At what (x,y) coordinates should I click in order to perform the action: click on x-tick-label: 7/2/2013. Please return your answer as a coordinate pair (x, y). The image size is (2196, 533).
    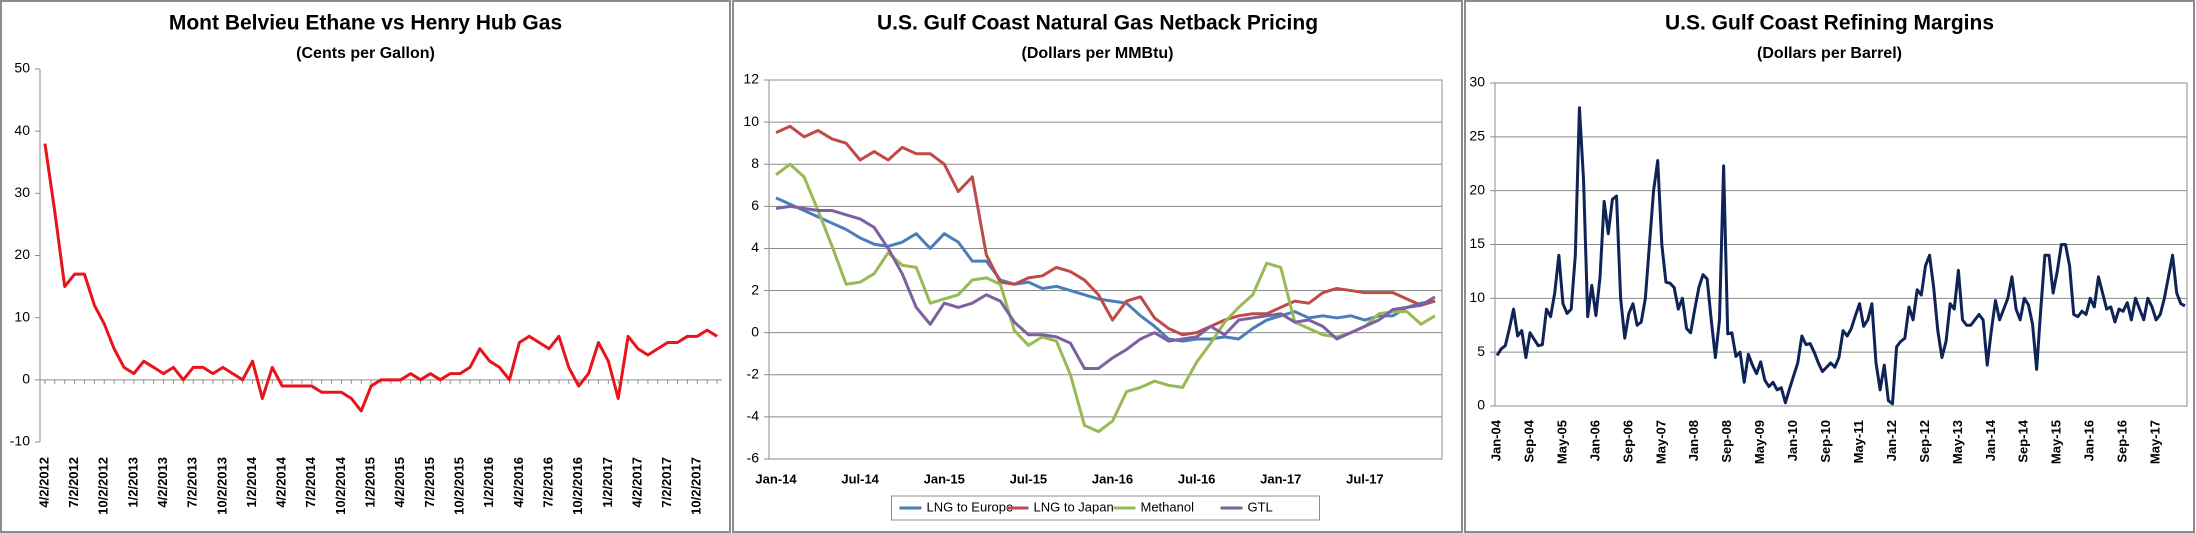
    Looking at the image, I should click on (192, 482).